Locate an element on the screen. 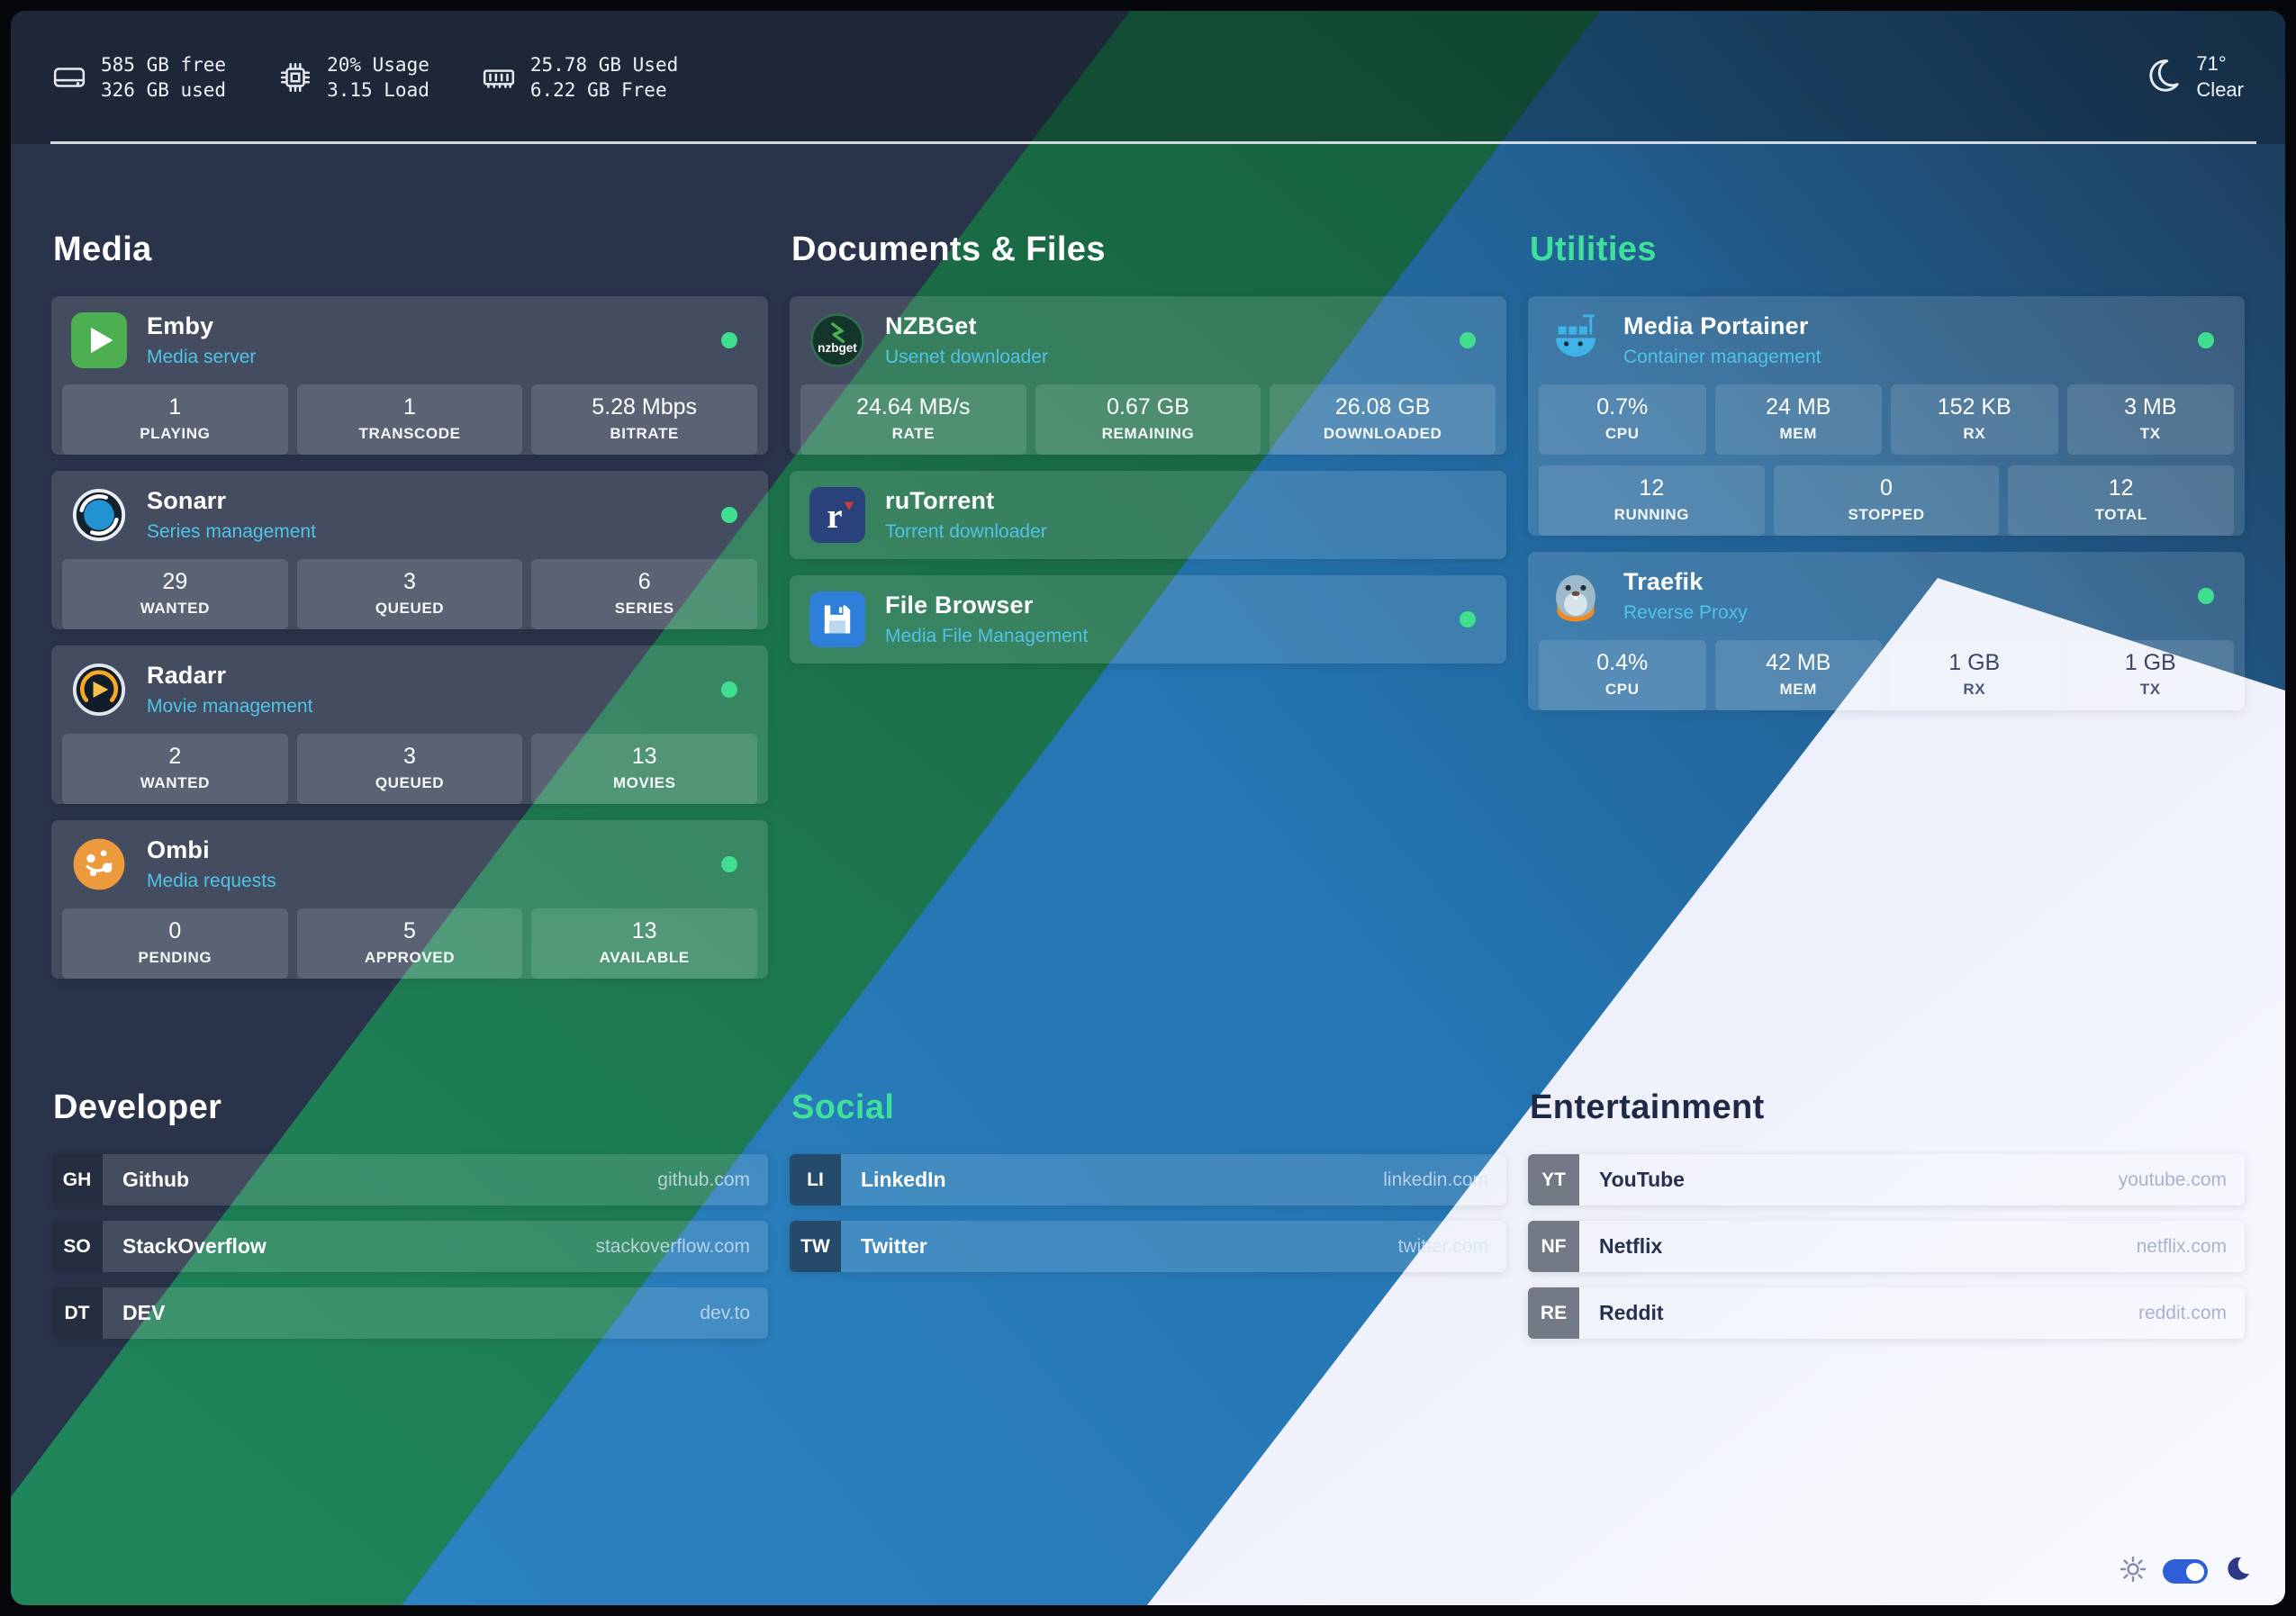 This screenshot has width=2296, height=1616. theme-toggle is located at coordinates (2185, 1571).